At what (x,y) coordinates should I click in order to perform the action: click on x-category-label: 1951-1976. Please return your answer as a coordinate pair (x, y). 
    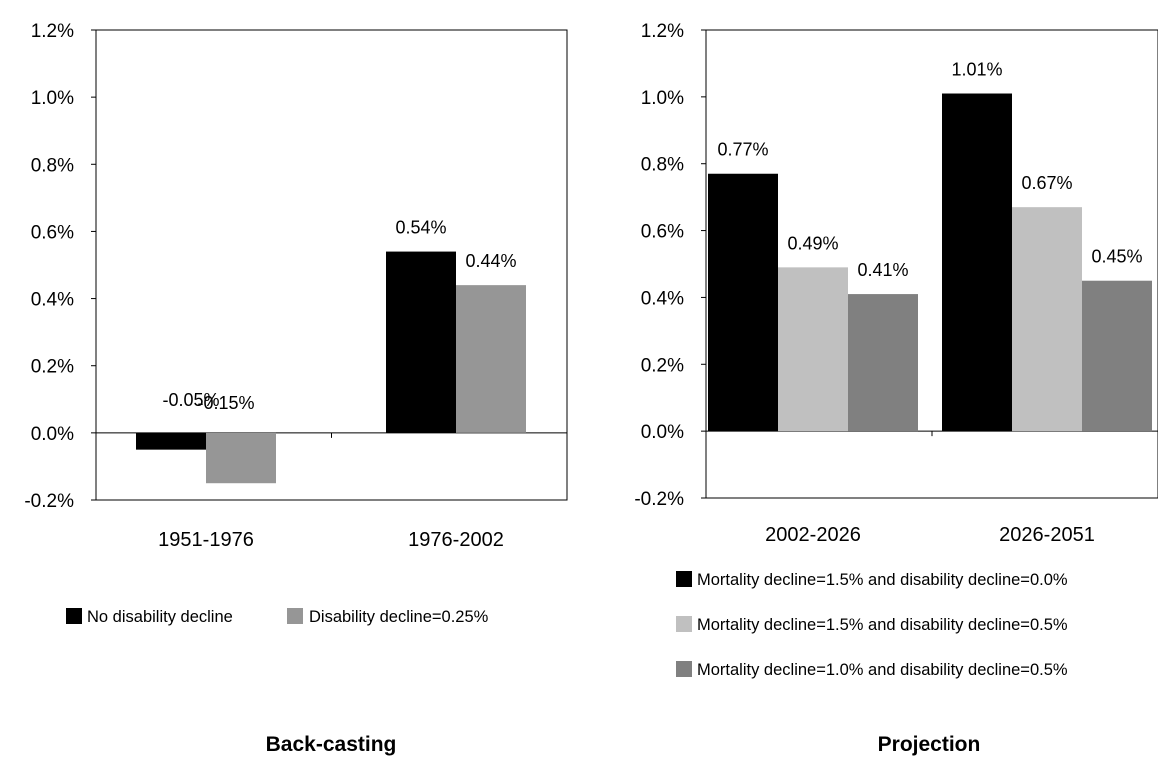
    Looking at the image, I should click on (206, 540).